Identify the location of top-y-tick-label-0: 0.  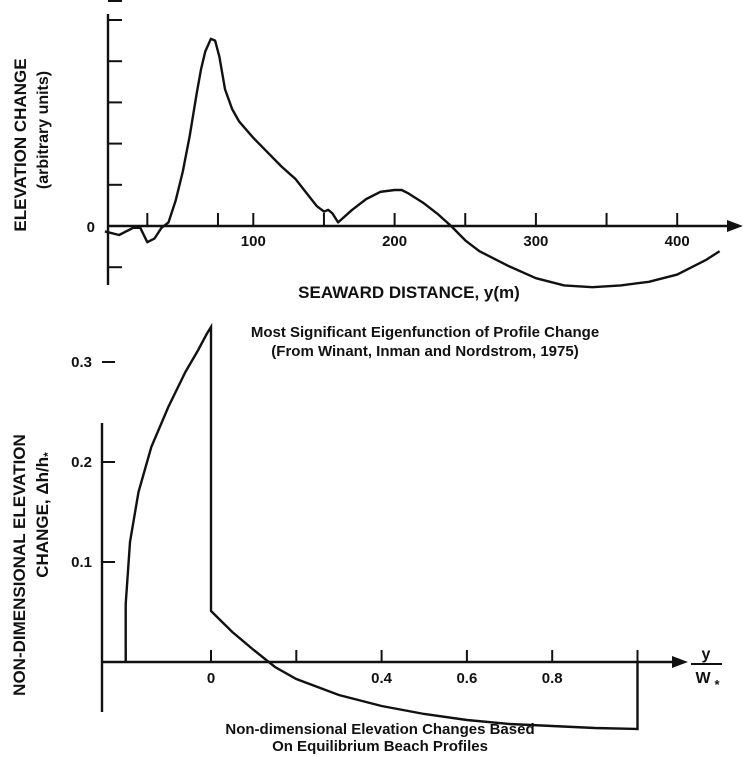
(91, 227).